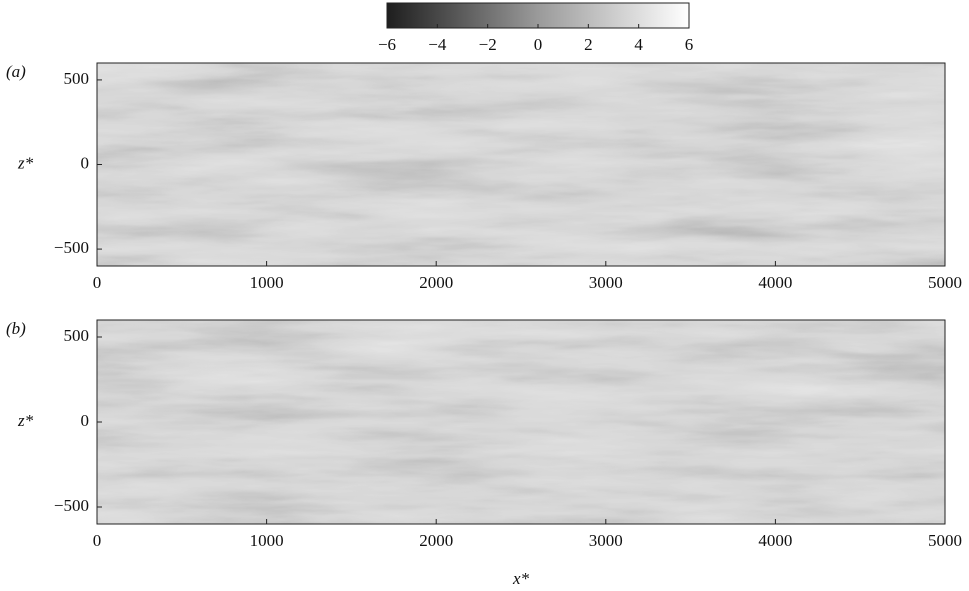 The width and height of the screenshot is (969, 591). Describe the element at coordinates (689, 44) in the screenshot. I see `colorbar-tick-label: 6` at that location.